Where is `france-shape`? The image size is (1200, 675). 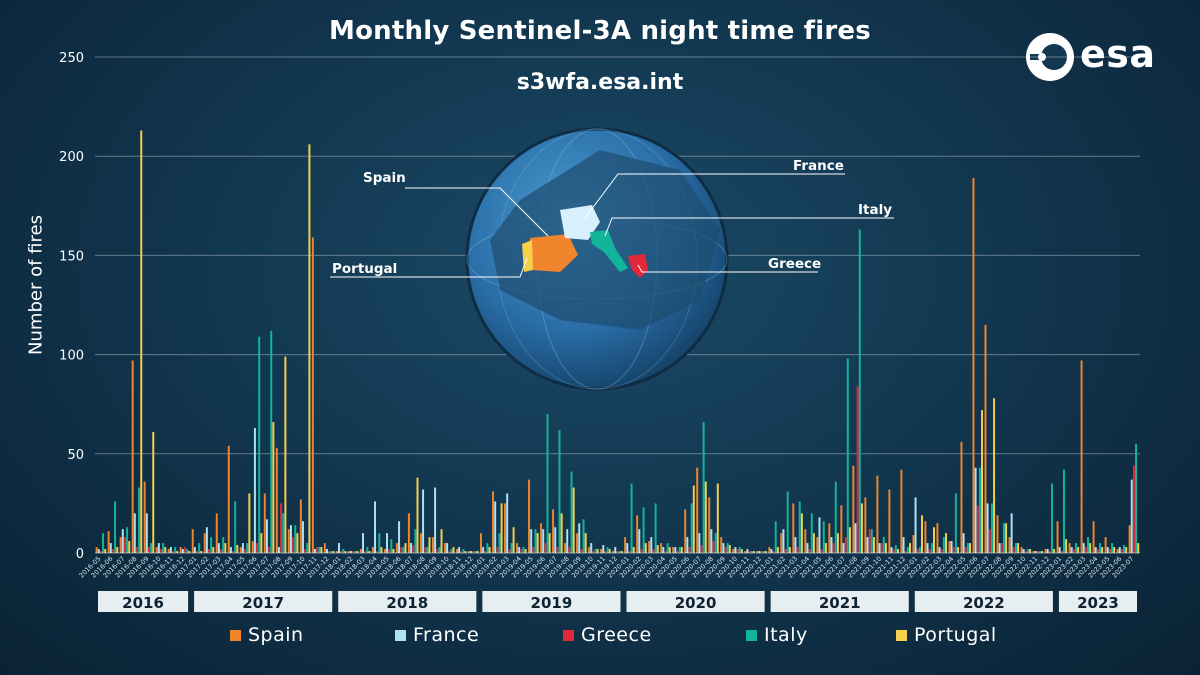 france-shape is located at coordinates (580, 222).